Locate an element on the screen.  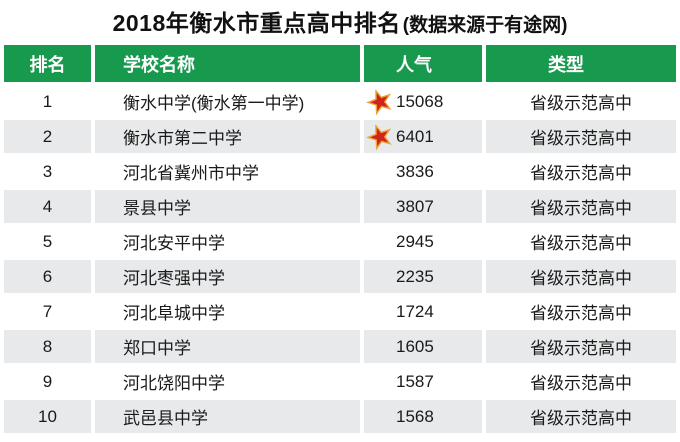
table-row: 1 衡水中学(衡水第一中学) 15068 省级示范高中 is located at coordinates (340, 101).